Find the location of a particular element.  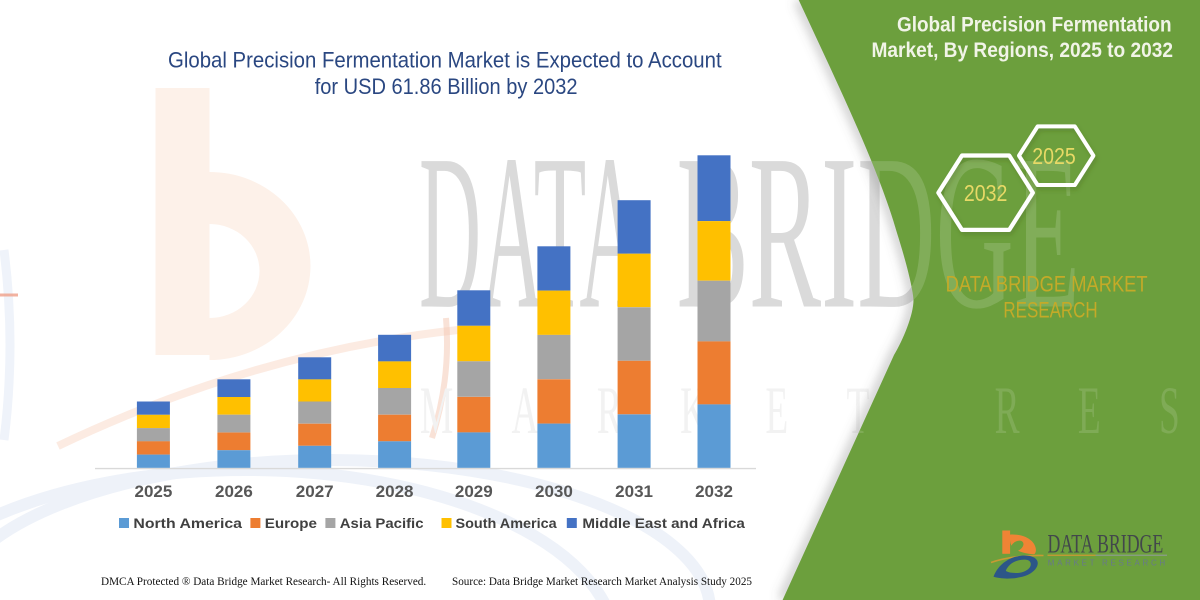

svg-text: MARKET RESEARCH is located at coordinates (1107, 562).